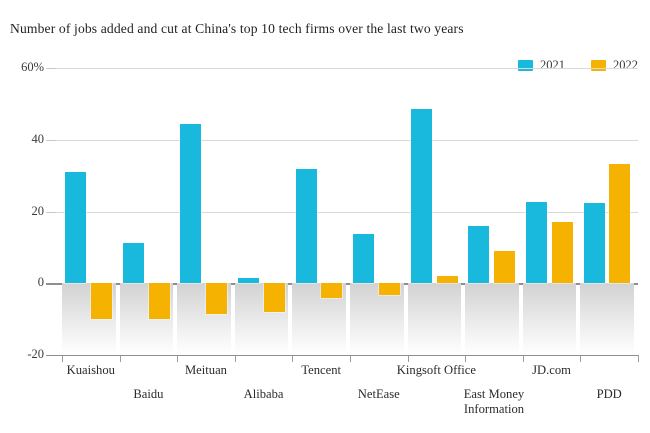  Describe the element at coordinates (148, 394) in the screenshot. I see `x-axis-category-label: Baidu` at that location.